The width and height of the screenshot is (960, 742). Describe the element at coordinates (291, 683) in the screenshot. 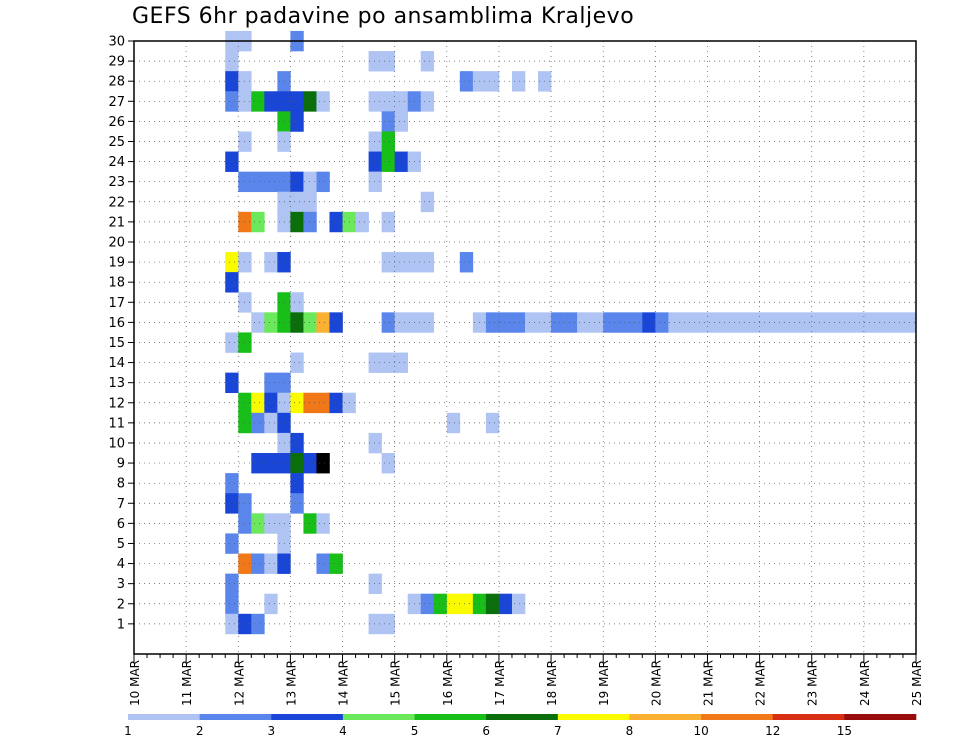

I see `x-tick-label: 13 MAR` at that location.